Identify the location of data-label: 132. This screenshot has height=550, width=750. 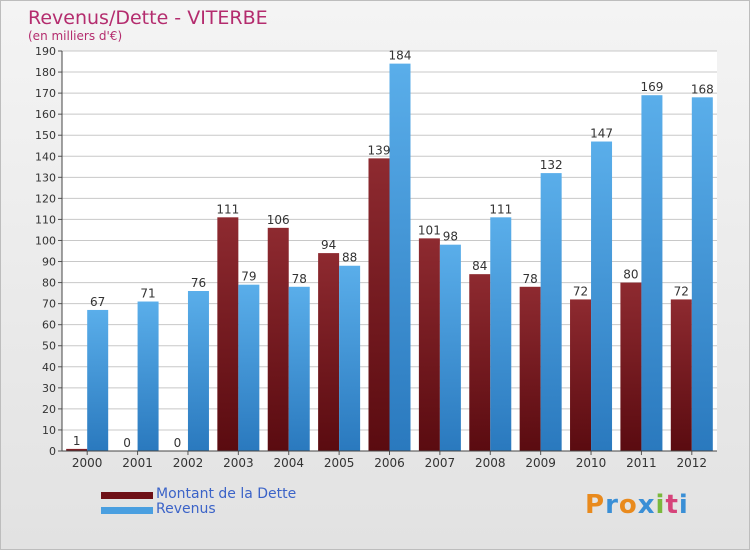
(551, 165).